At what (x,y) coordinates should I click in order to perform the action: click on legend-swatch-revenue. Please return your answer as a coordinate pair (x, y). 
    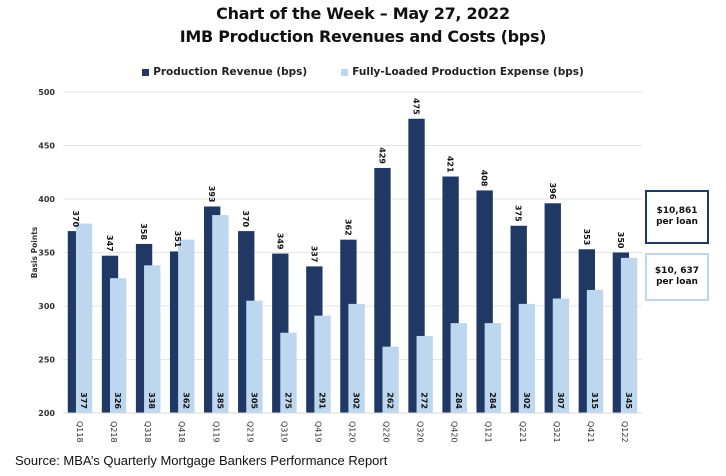
    Looking at the image, I should click on (146, 72).